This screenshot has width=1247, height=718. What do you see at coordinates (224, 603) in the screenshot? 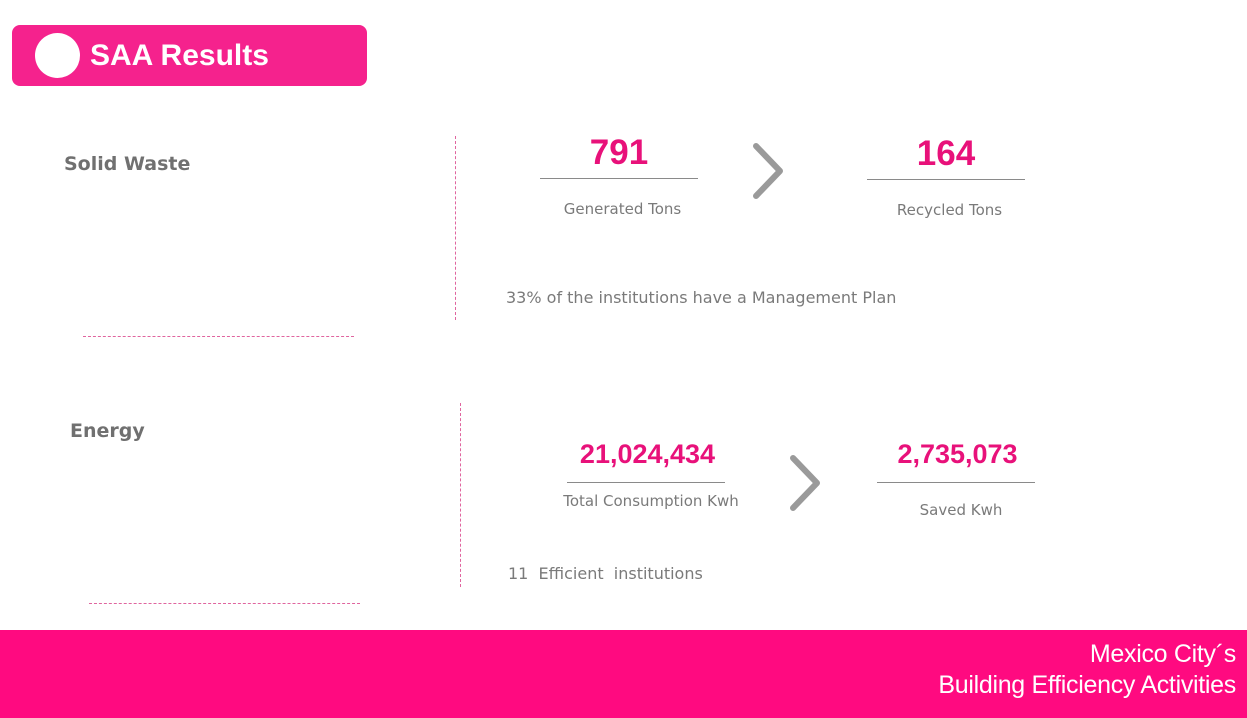
I see `energy-separator` at bounding box center [224, 603].